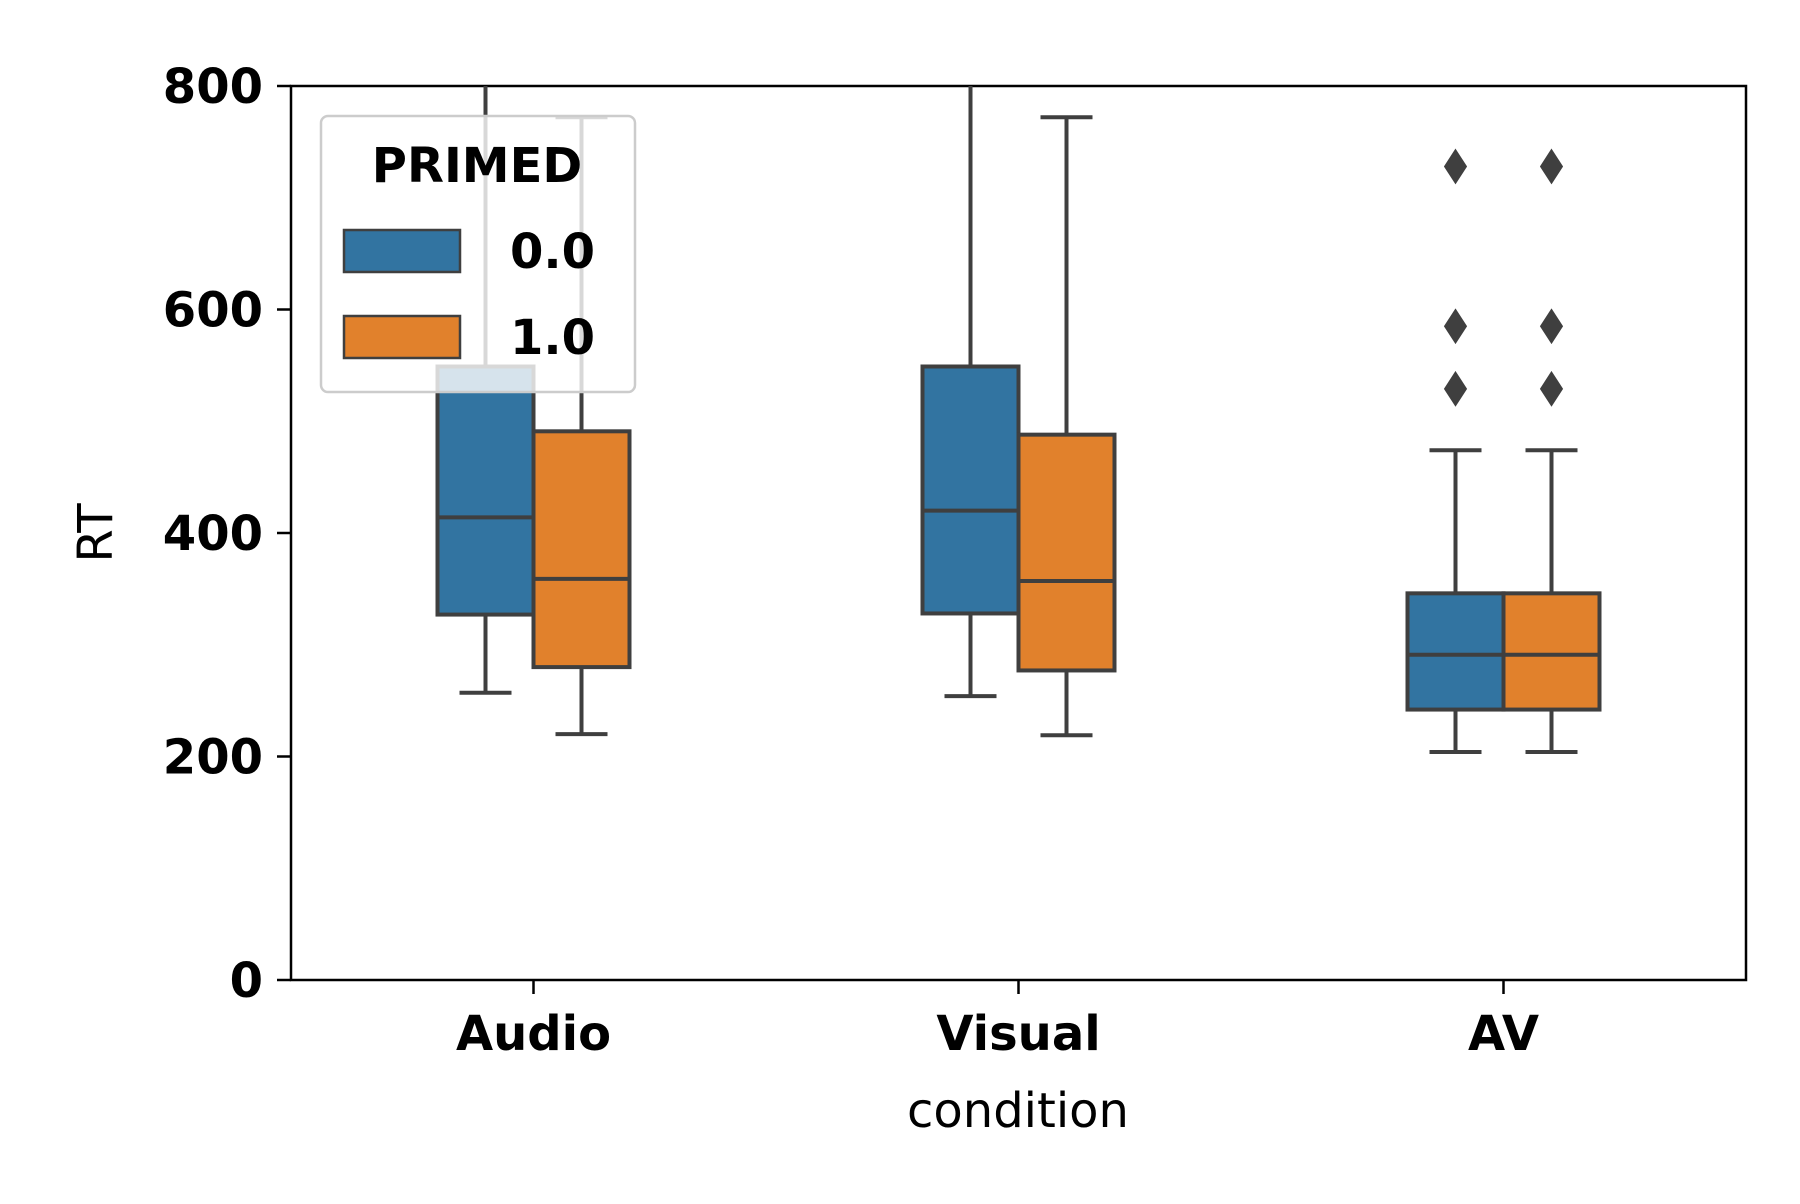  What do you see at coordinates (213, 758) in the screenshot?
I see `y-tick-label: 200` at bounding box center [213, 758].